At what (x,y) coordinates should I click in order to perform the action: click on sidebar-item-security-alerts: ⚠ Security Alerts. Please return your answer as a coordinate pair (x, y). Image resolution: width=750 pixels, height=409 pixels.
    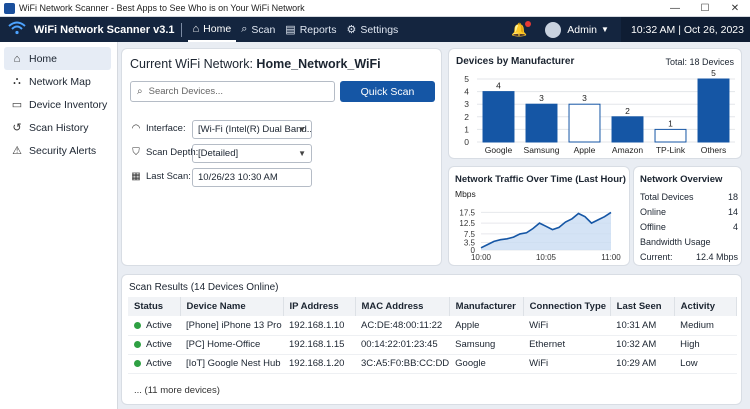
    Looking at the image, I should click on (58, 150).